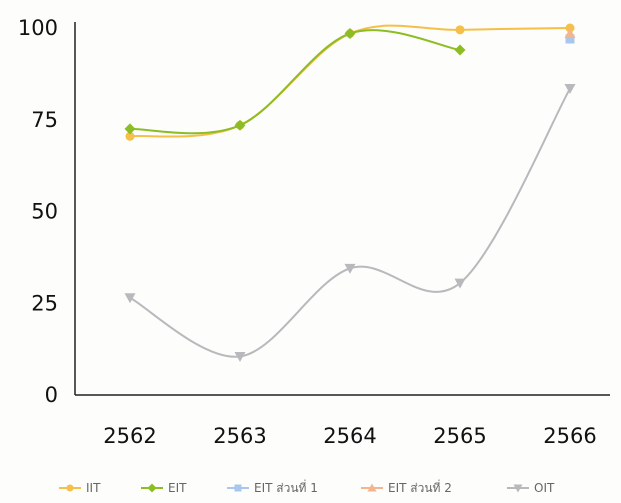 This screenshot has height=503, width=621. Describe the element at coordinates (38, 28) in the screenshot. I see `y-tick-label: 100` at that location.